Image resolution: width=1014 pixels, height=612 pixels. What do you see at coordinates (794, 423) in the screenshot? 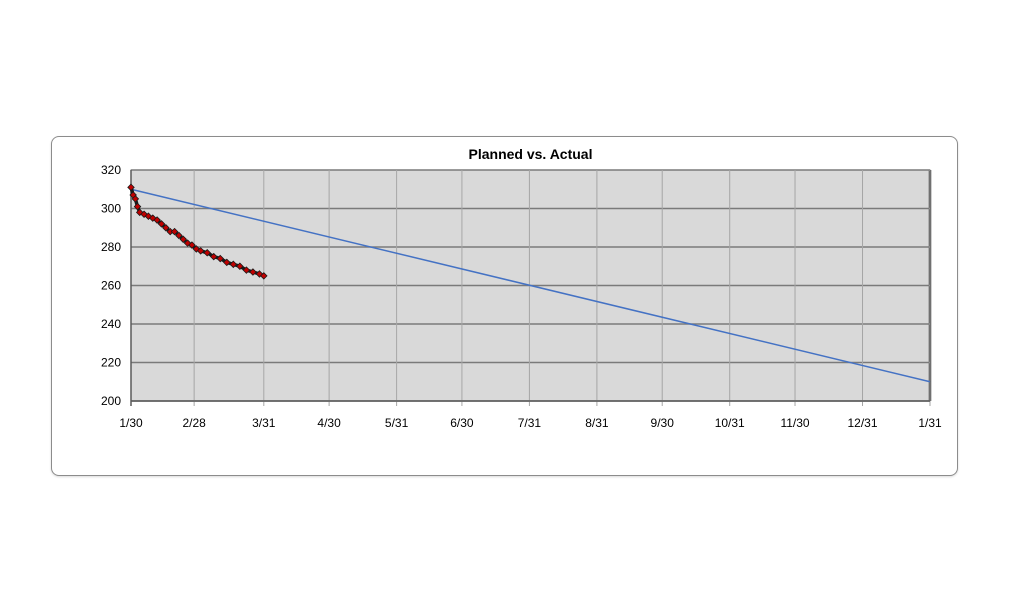
I see `x-tick-label: 11/30` at bounding box center [794, 423].